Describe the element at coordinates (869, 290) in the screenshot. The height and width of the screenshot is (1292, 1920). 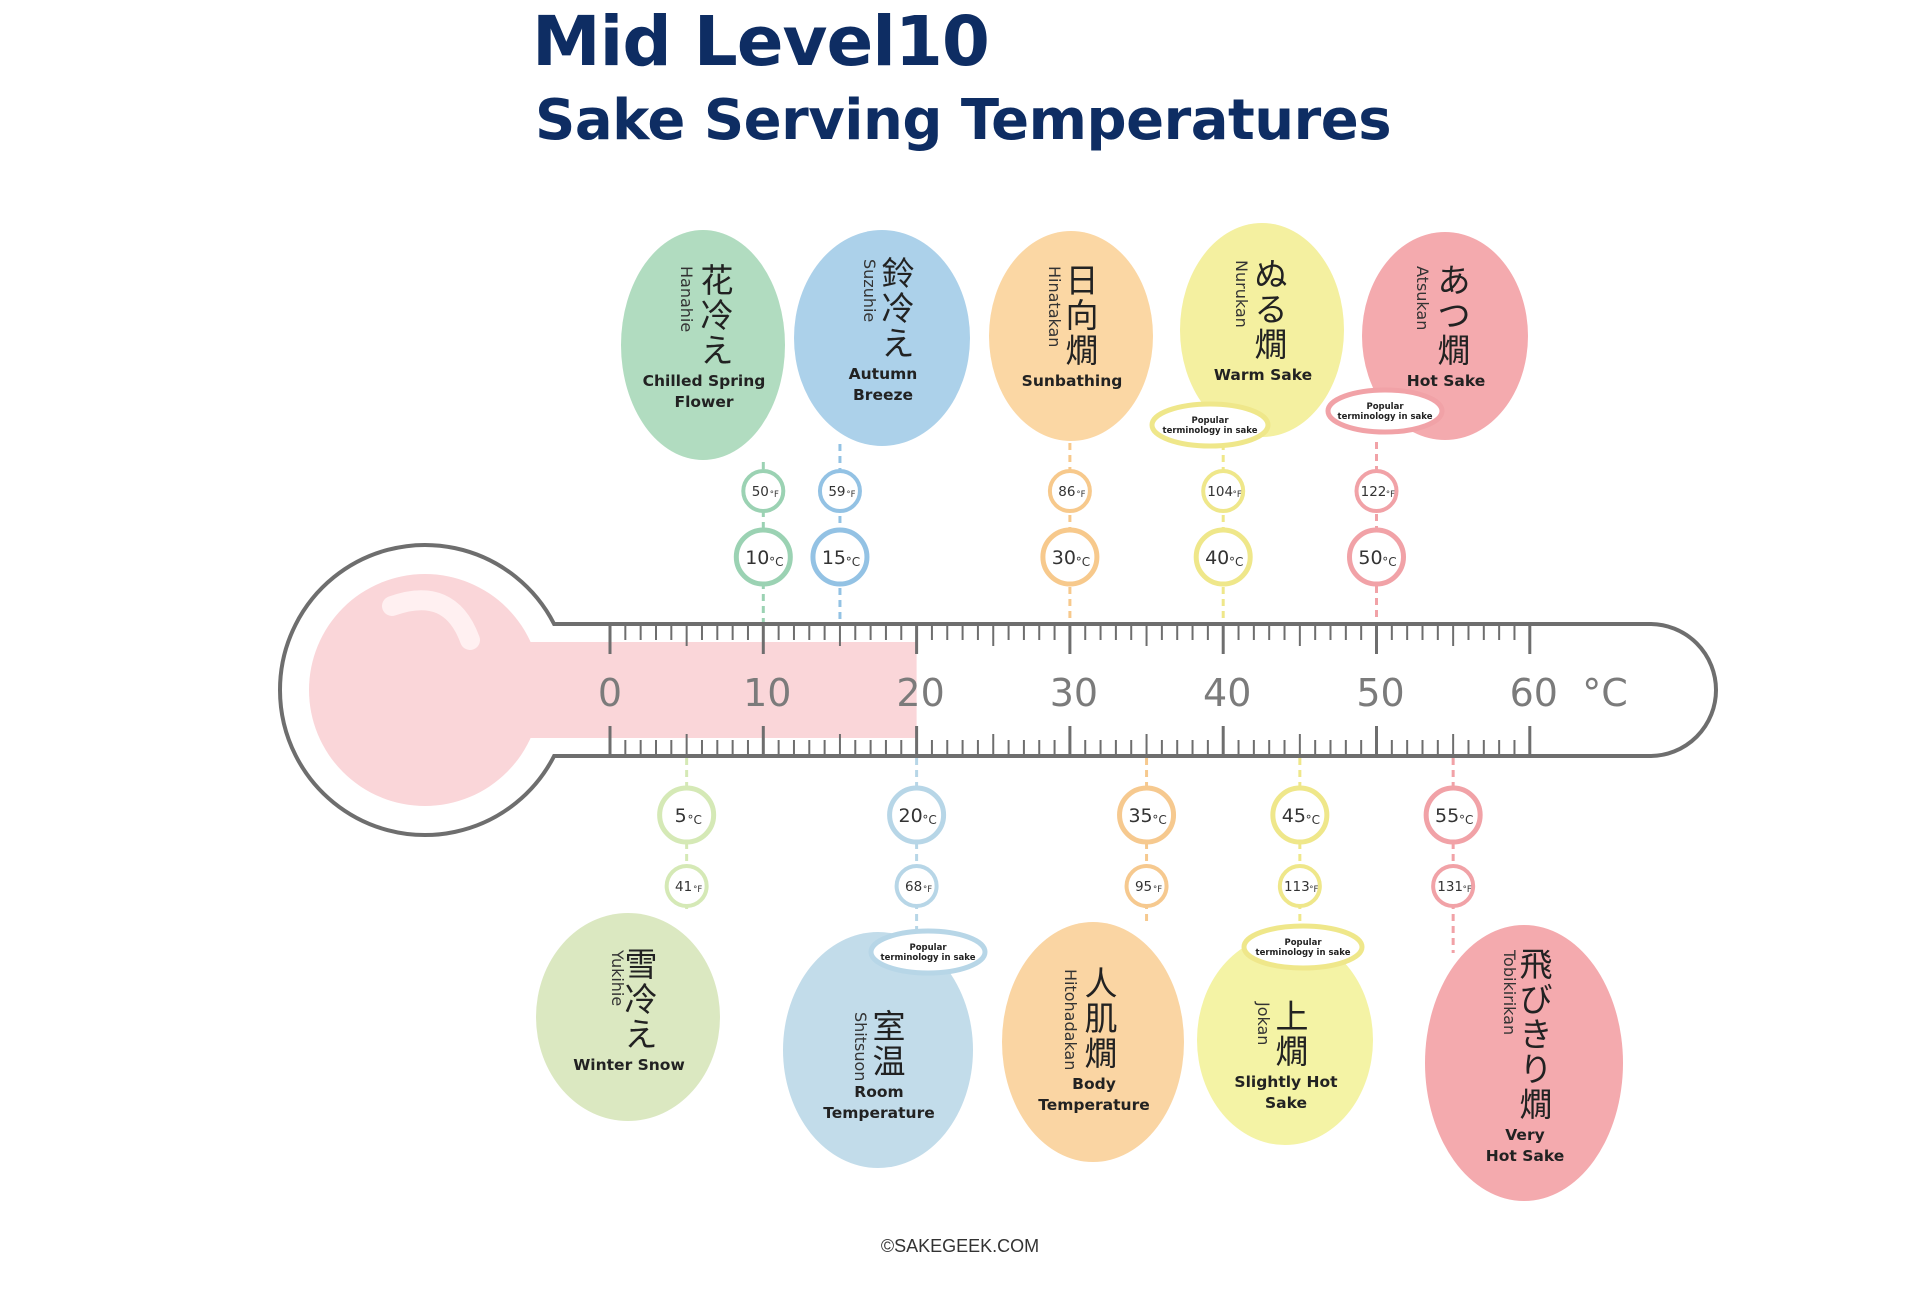
I see `romaji-label: Suzuhie` at that location.